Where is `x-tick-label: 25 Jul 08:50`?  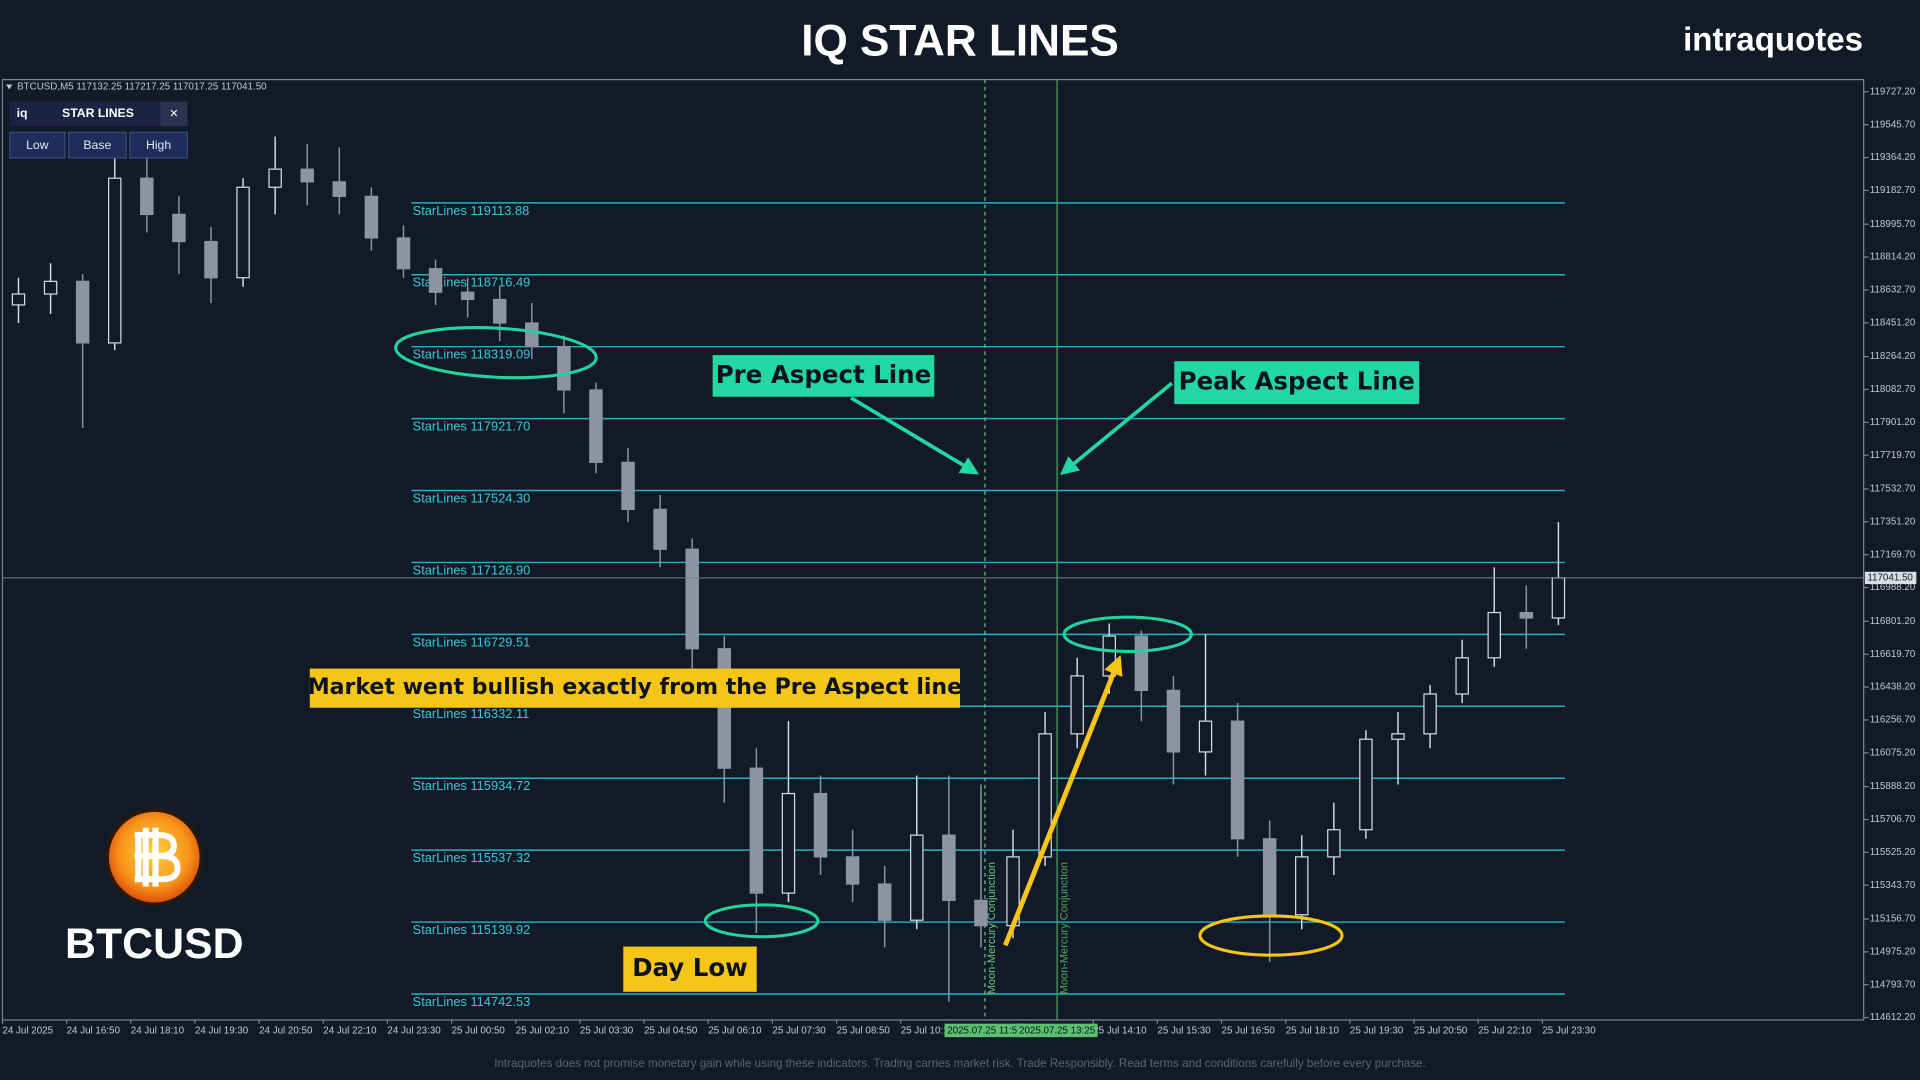
x-tick-label: 25 Jul 08:50 is located at coordinates (864, 1031).